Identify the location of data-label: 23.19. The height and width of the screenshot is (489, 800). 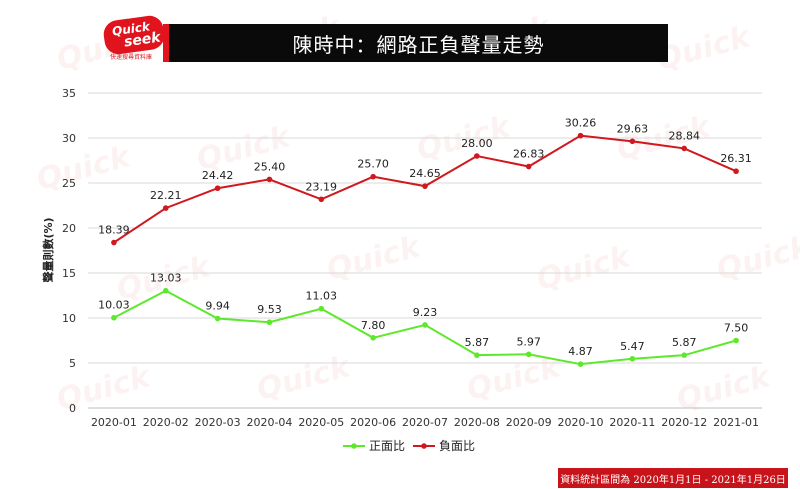
(322, 186).